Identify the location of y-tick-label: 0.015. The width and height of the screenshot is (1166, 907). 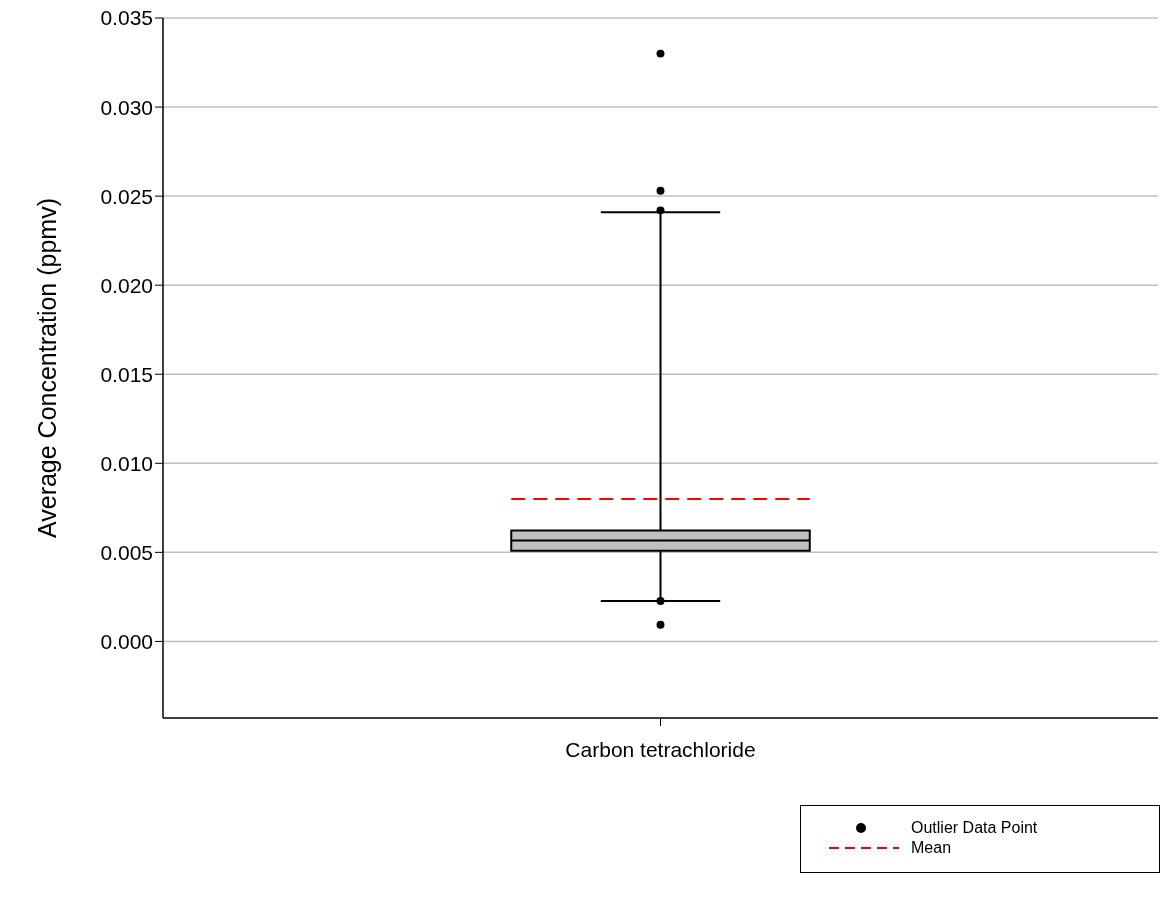
(126, 374).